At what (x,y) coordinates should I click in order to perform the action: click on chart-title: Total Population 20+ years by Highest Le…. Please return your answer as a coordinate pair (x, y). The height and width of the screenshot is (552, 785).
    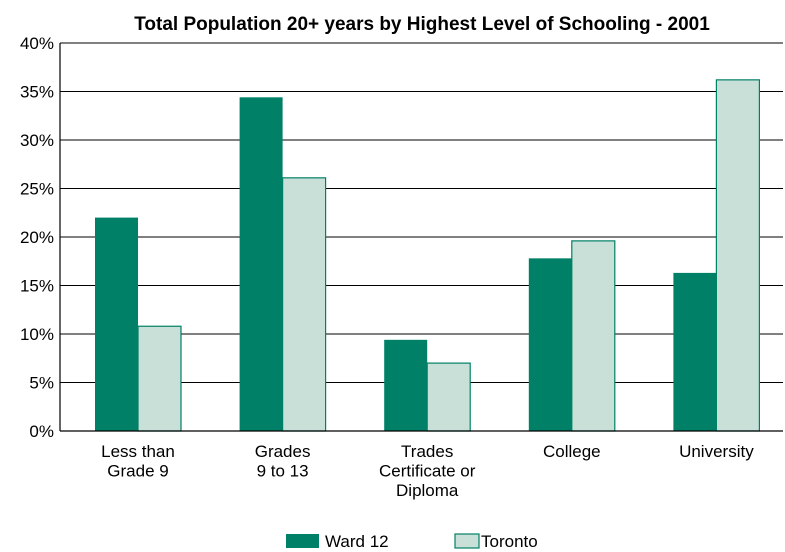
    Looking at the image, I should click on (422, 24).